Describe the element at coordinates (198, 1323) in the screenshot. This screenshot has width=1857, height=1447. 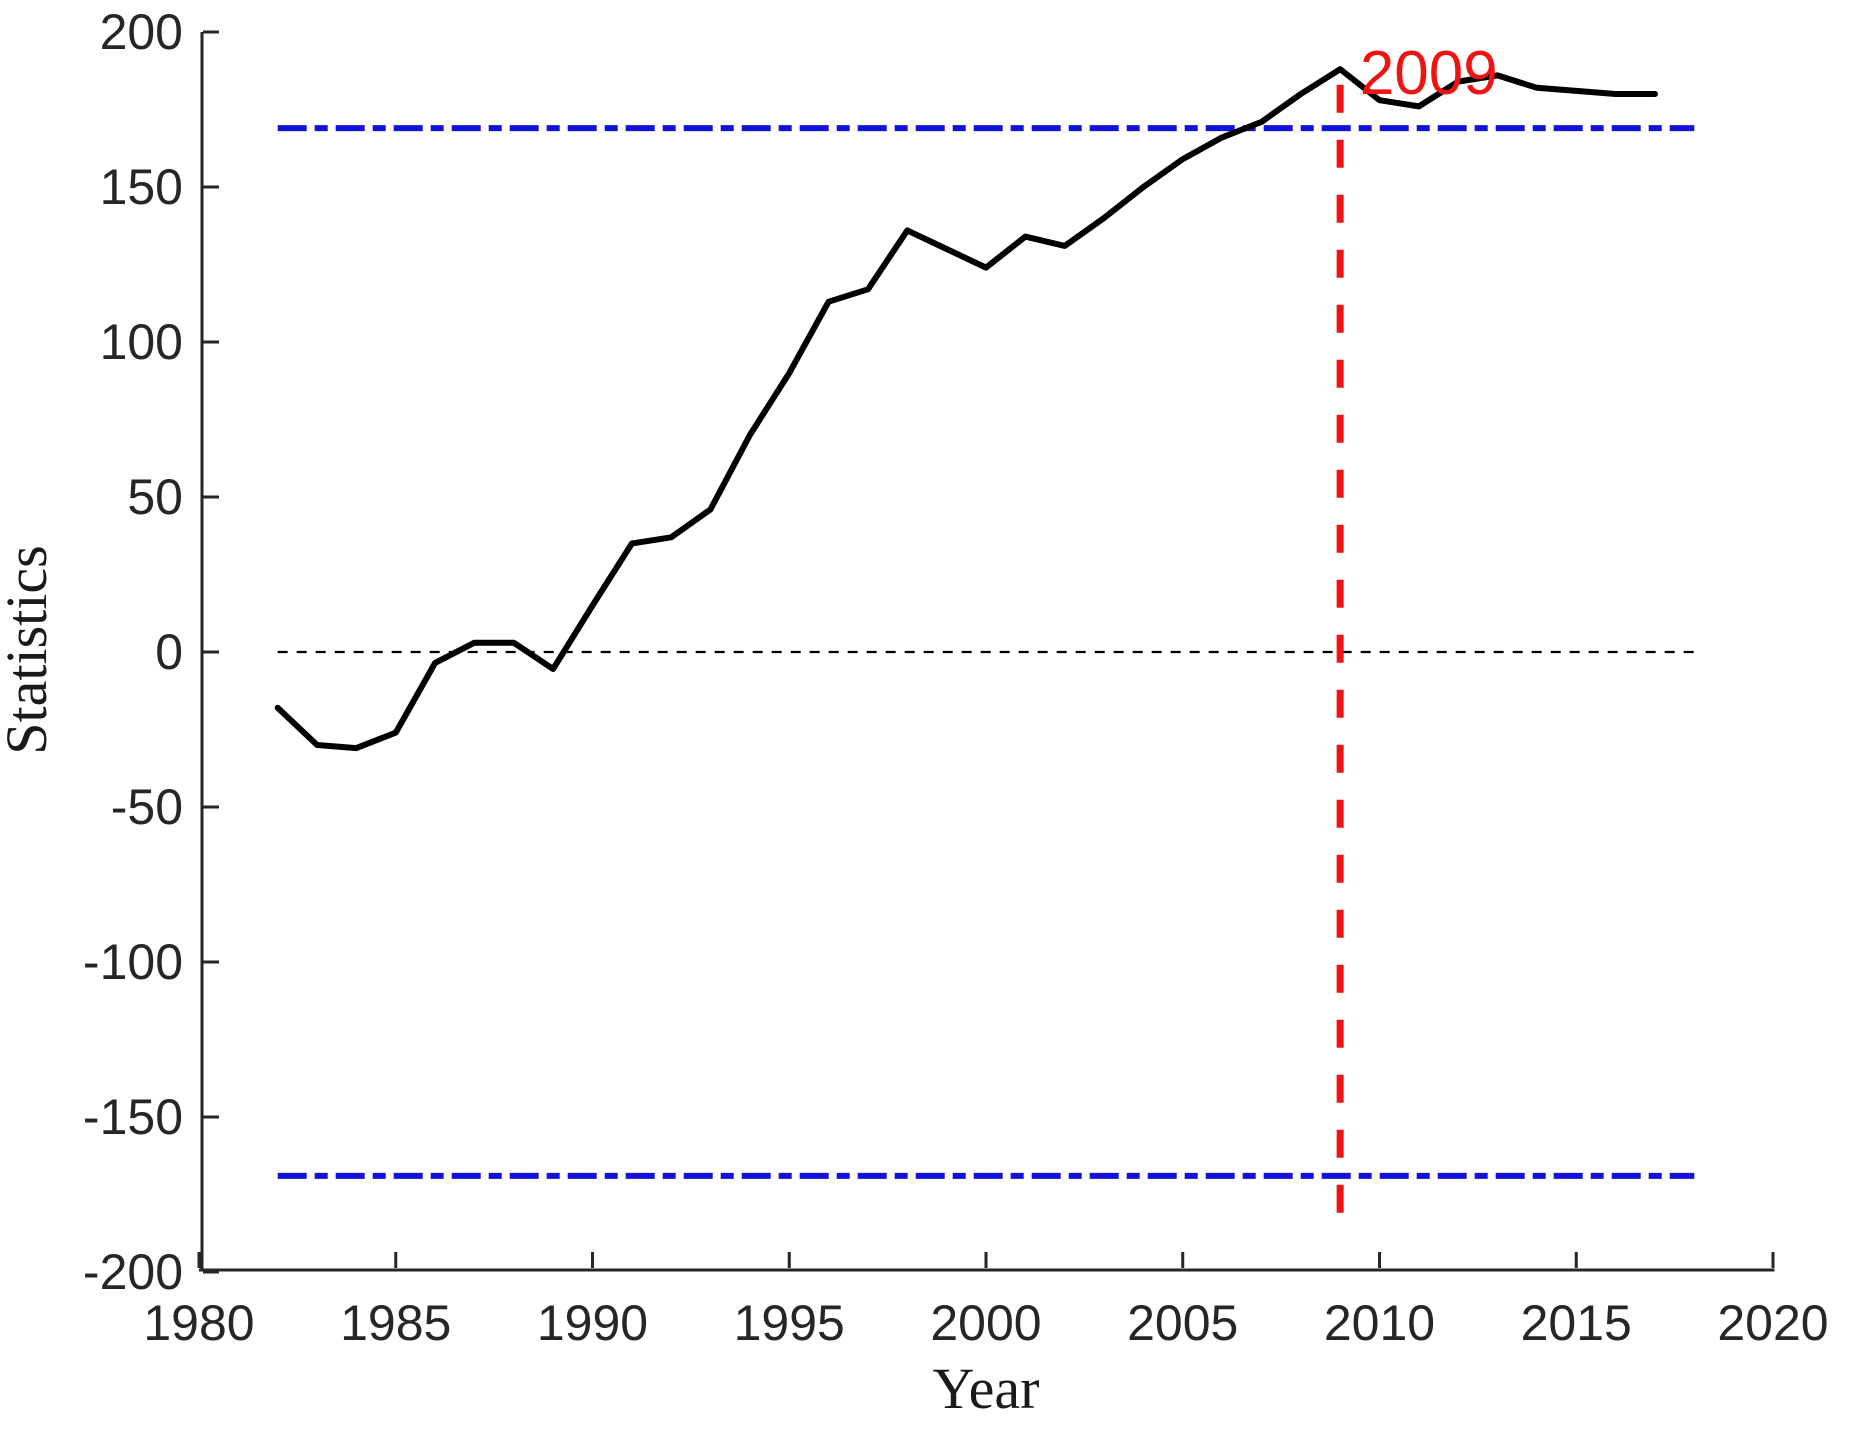
I see `x-tick-label: 1980` at that location.